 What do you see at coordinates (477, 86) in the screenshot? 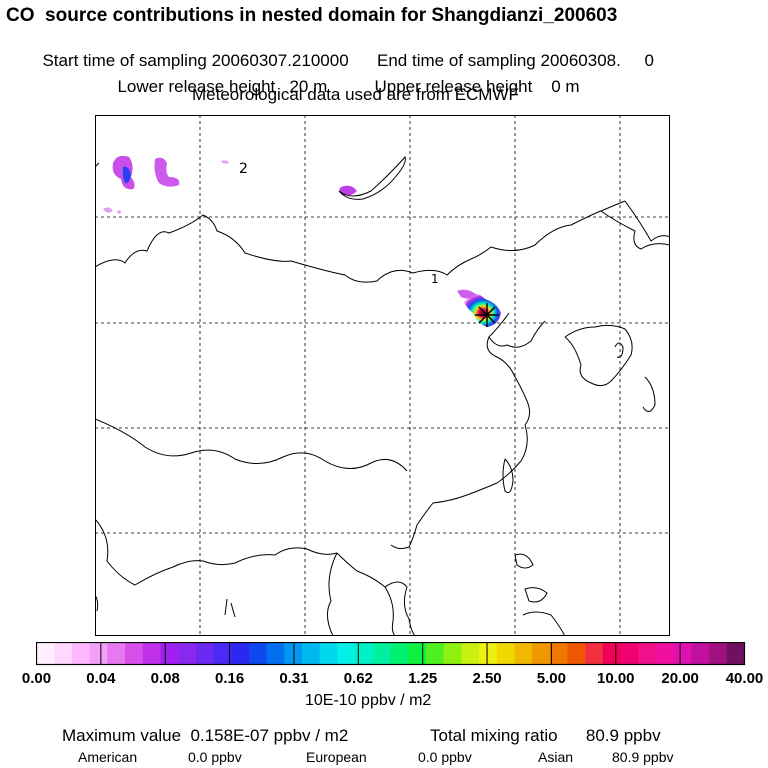
I see `upper-release-label: Upper release height 0 m` at bounding box center [477, 86].